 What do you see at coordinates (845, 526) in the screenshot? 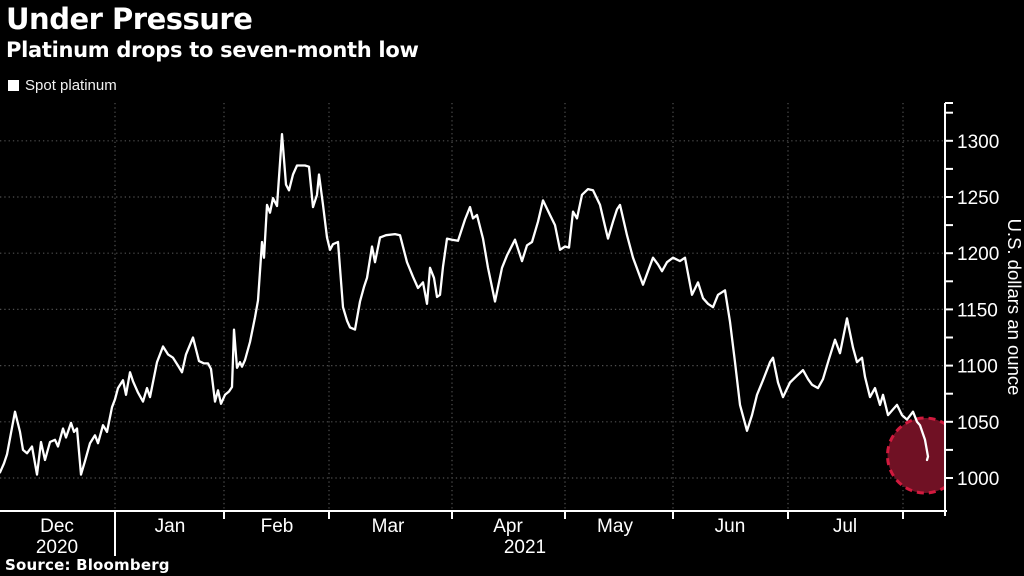
I see `x-month-label: Jul` at bounding box center [845, 526].